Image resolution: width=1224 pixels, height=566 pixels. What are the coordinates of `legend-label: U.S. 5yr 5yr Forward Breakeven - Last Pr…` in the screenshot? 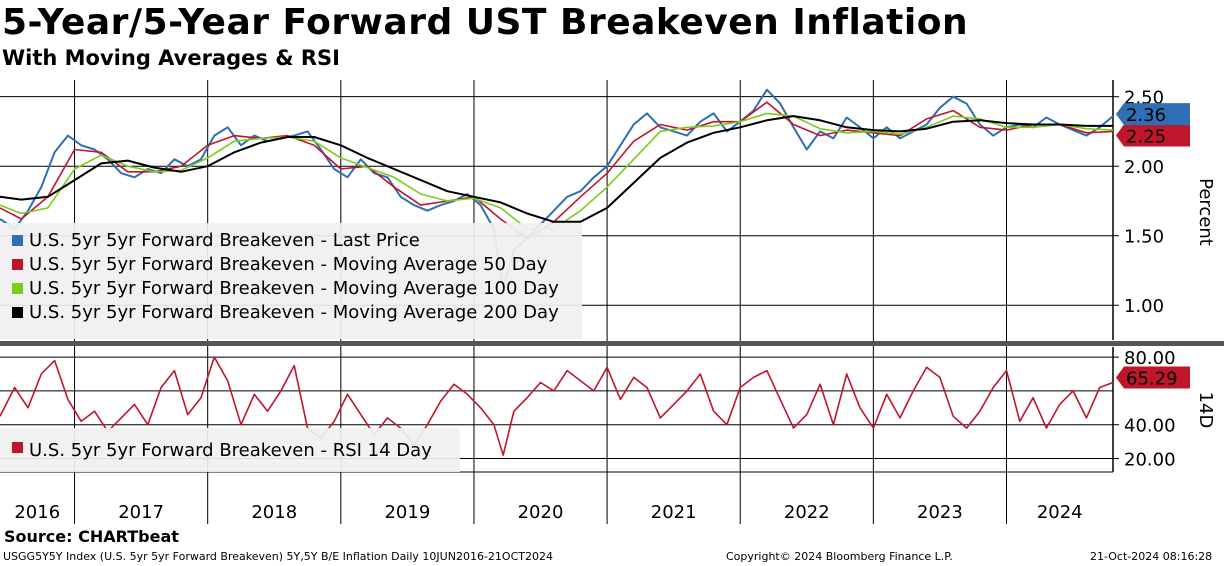 It's located at (224, 240).